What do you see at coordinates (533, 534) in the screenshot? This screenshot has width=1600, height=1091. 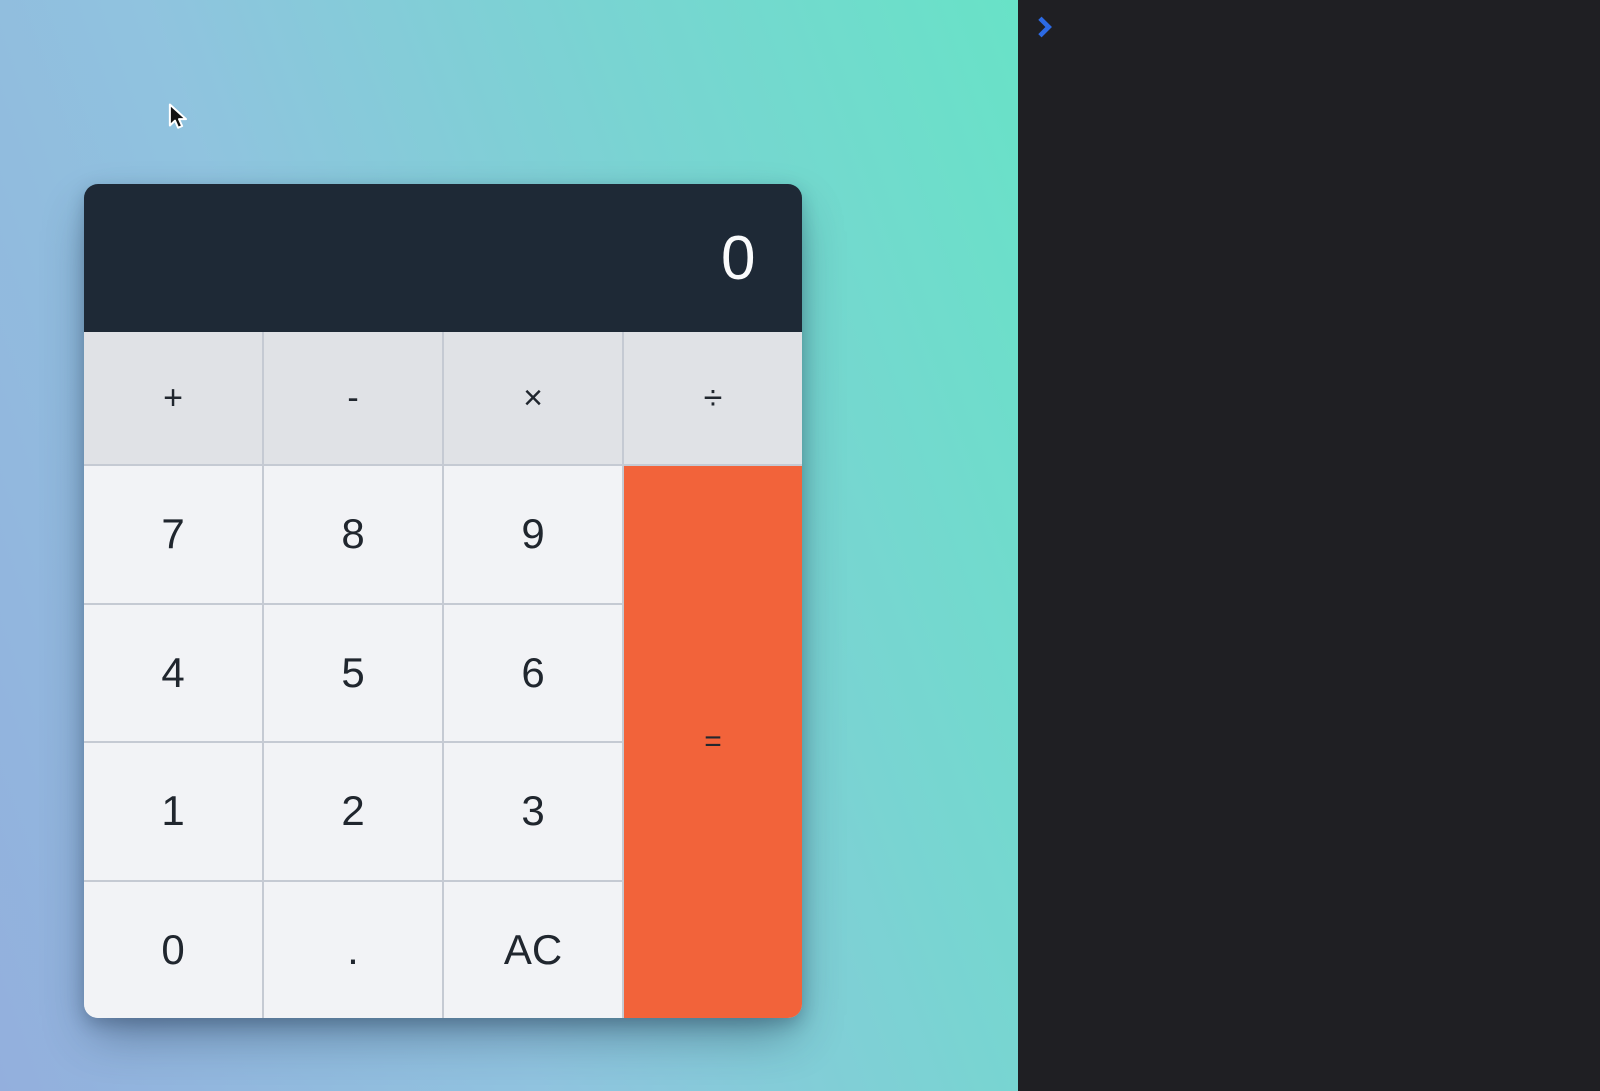 I see `key-9: 9` at bounding box center [533, 534].